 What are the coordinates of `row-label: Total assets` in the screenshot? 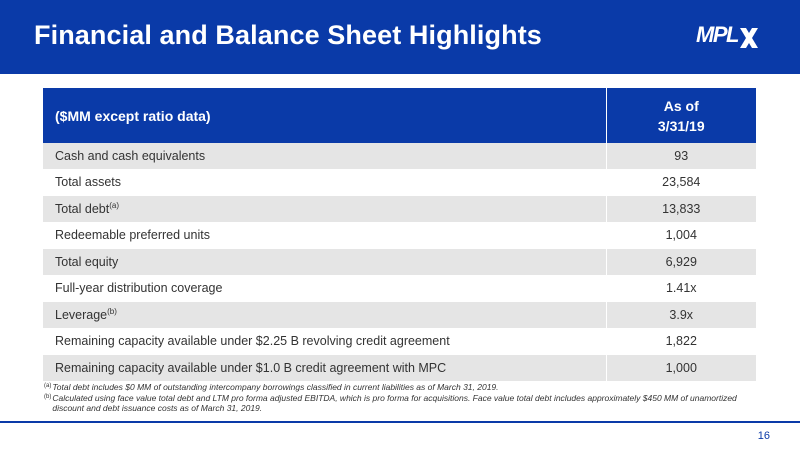 It's located at (324, 182).